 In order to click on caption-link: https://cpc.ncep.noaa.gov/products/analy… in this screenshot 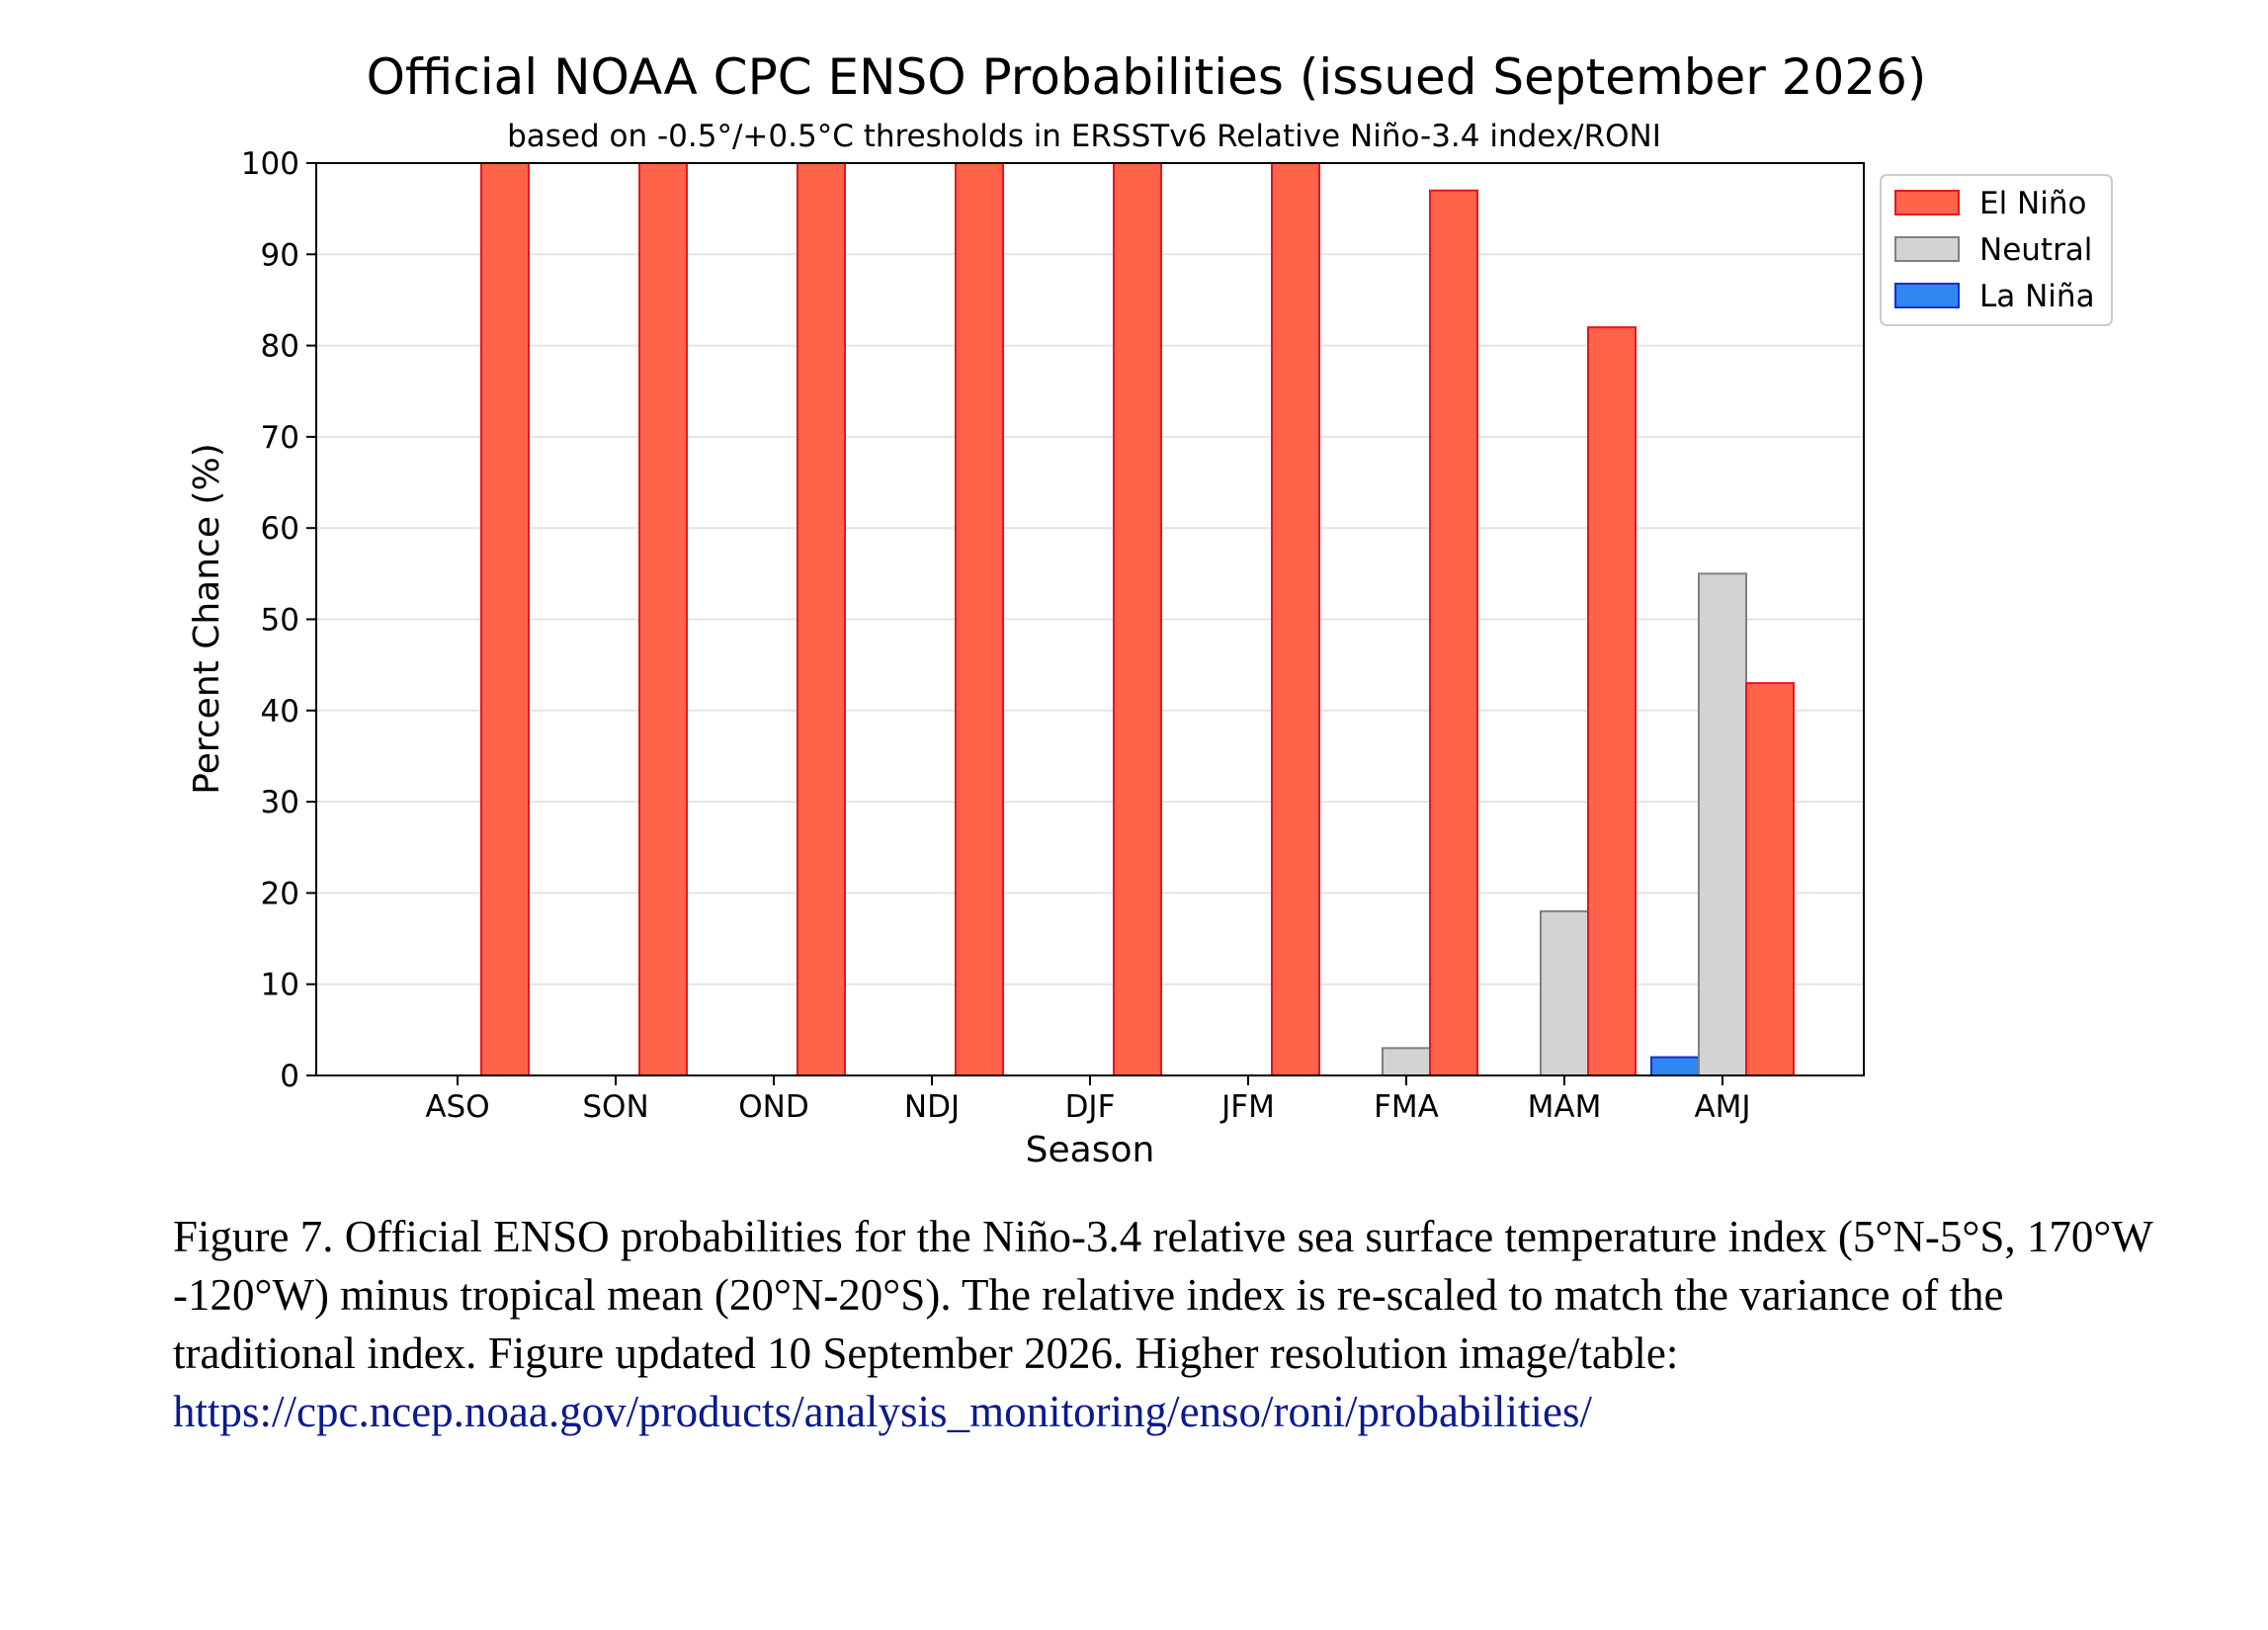, I will do `click(883, 1411)`.